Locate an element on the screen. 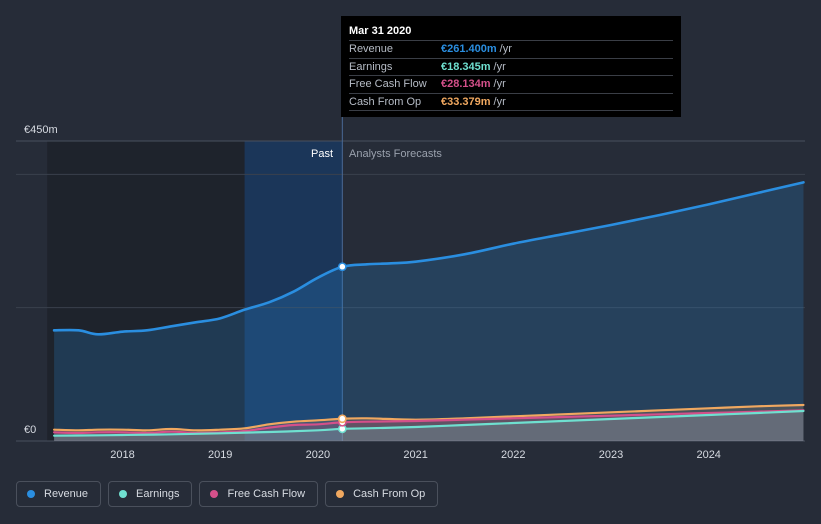 This screenshot has width=821, height=524. tooltip-date: Mar 31 2020 is located at coordinates (380, 31).